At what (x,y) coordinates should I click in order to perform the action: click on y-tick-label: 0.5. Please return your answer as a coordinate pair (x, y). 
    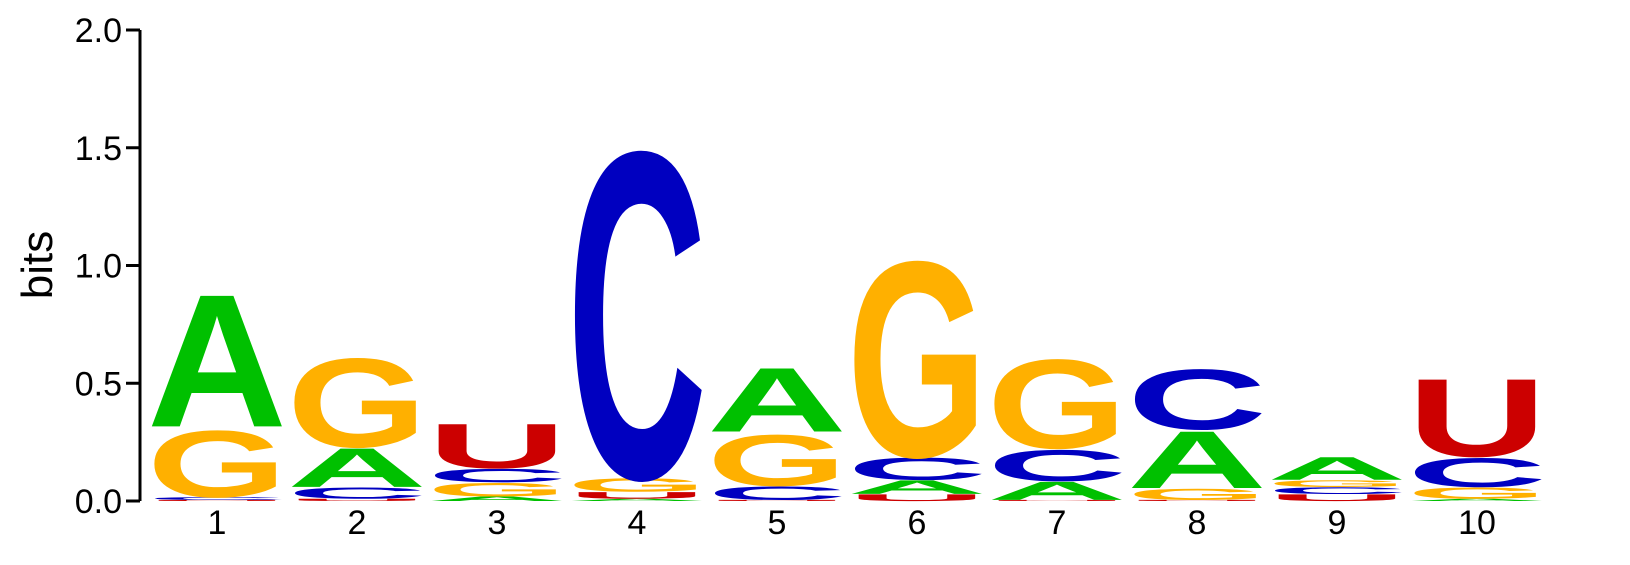
    Looking at the image, I should click on (98, 384).